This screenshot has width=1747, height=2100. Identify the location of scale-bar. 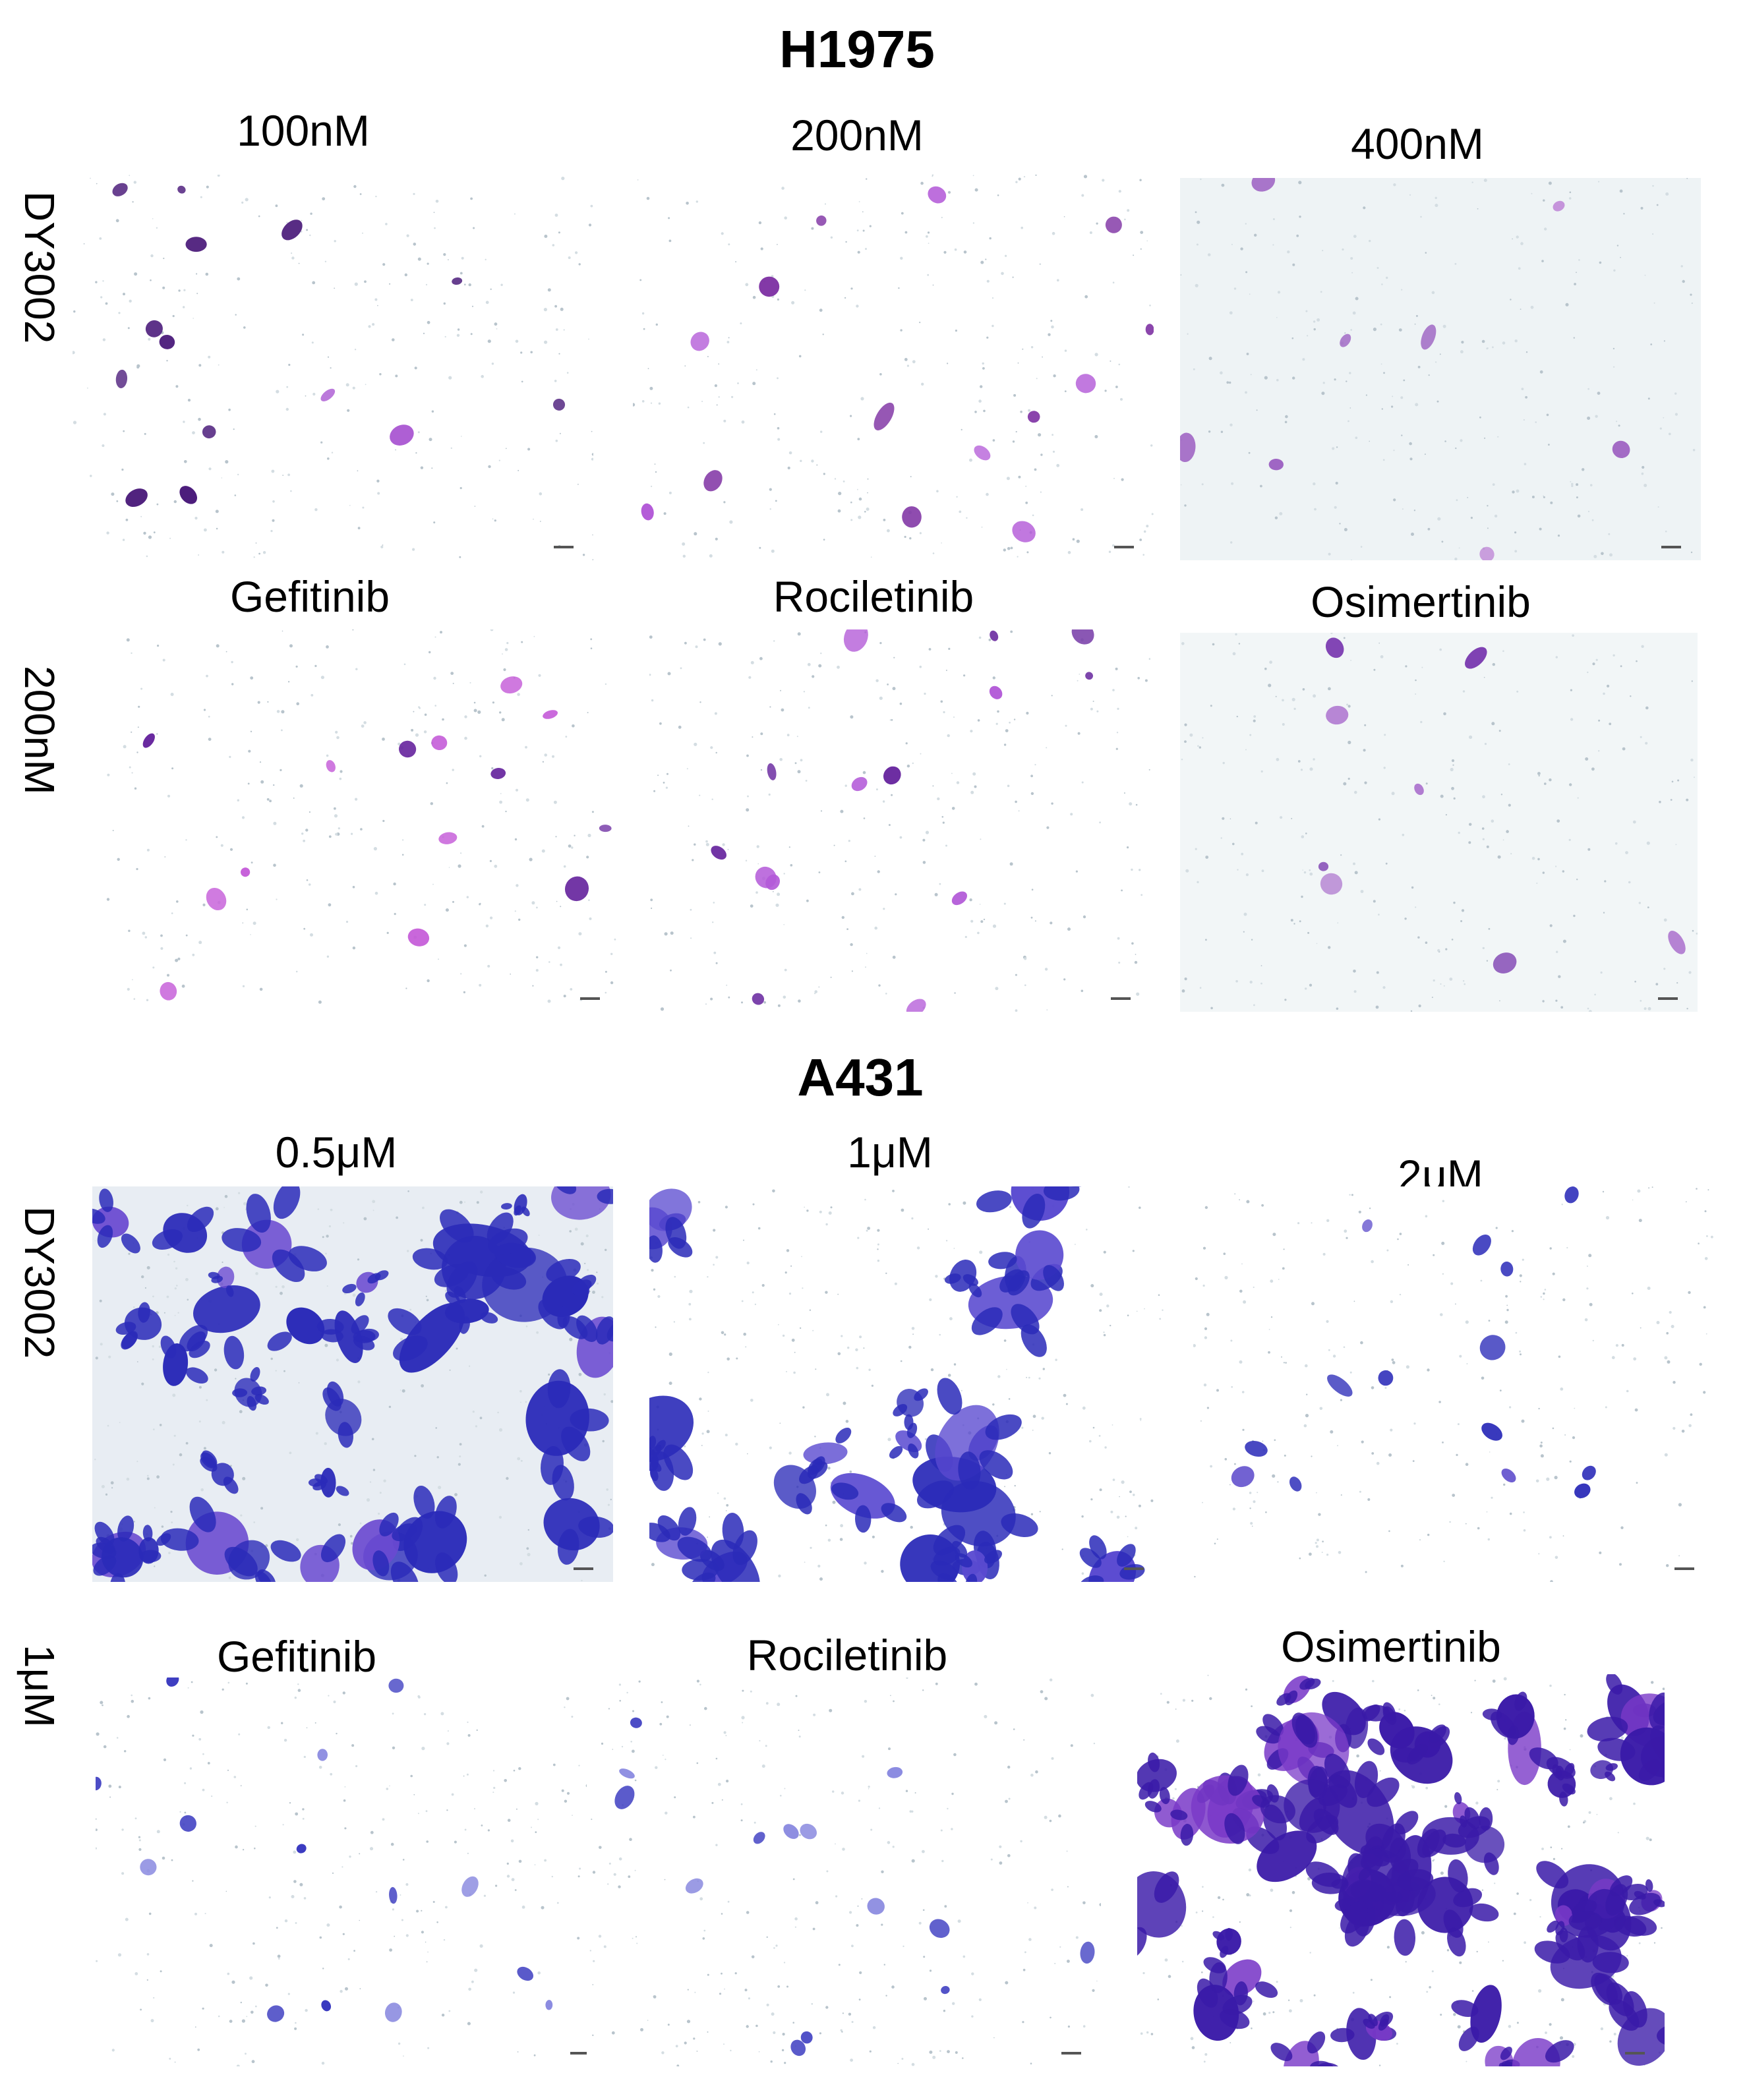
(1671, 547).